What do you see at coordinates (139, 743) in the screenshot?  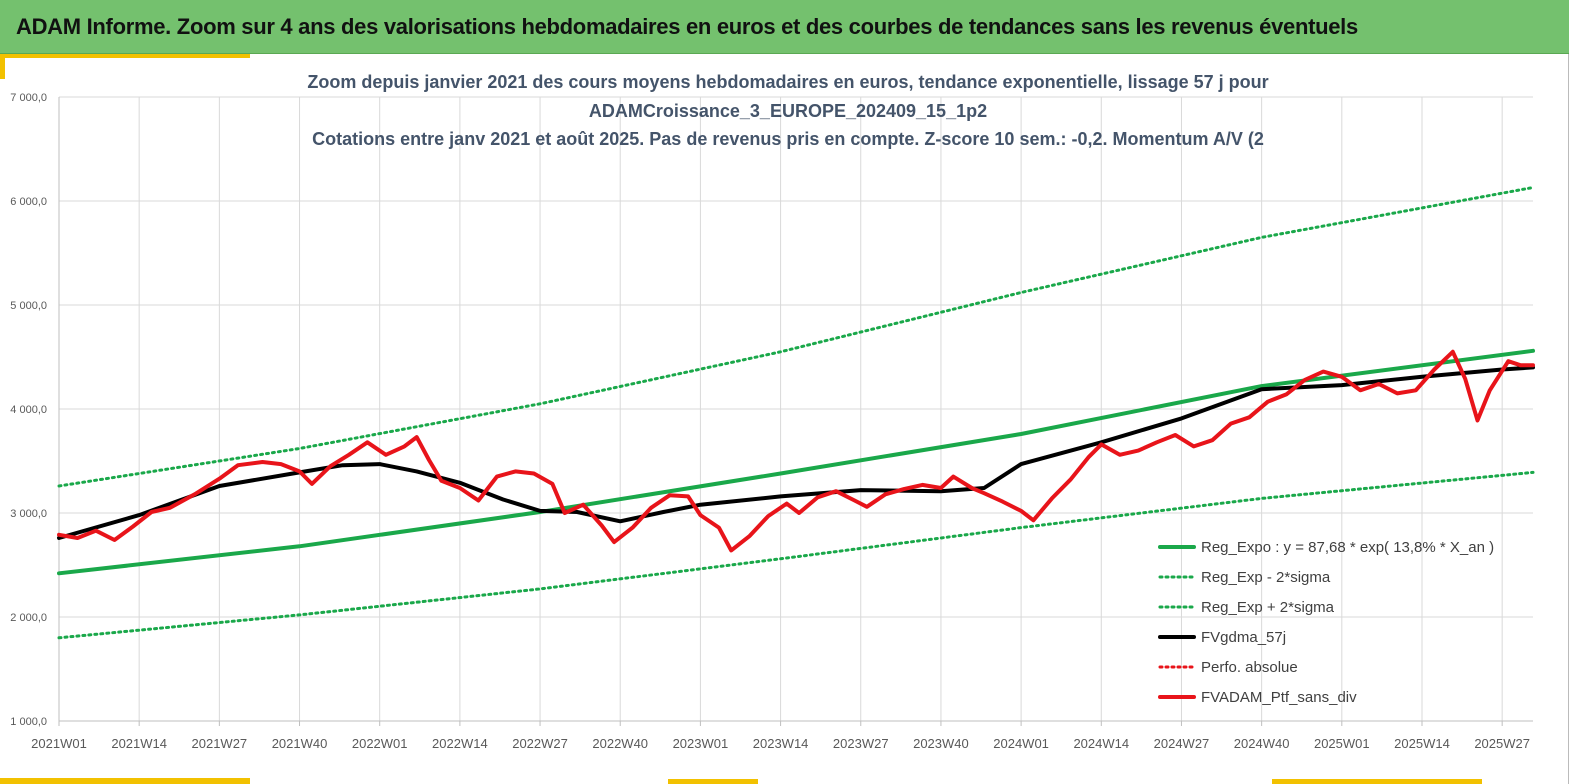 I see `x-tick-label: 2021W14` at bounding box center [139, 743].